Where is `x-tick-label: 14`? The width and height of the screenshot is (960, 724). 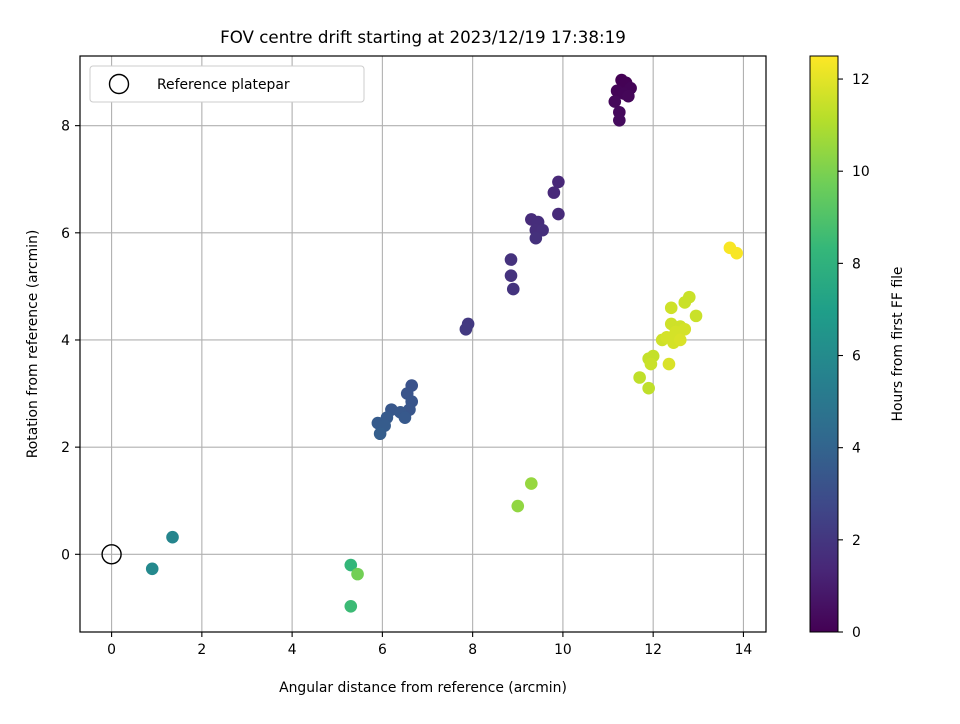 x-tick-label: 14 is located at coordinates (744, 650).